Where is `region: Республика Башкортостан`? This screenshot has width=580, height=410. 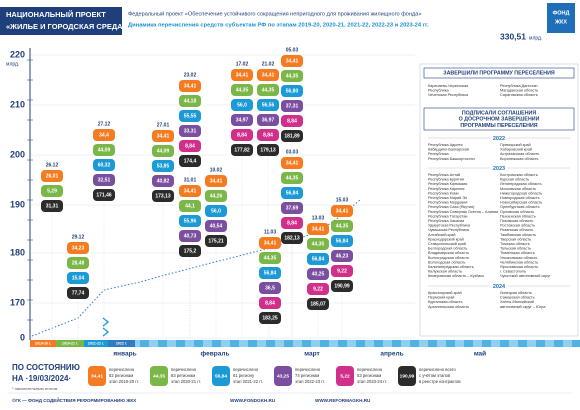 region: Республика Башкортостан is located at coordinates (451, 159).